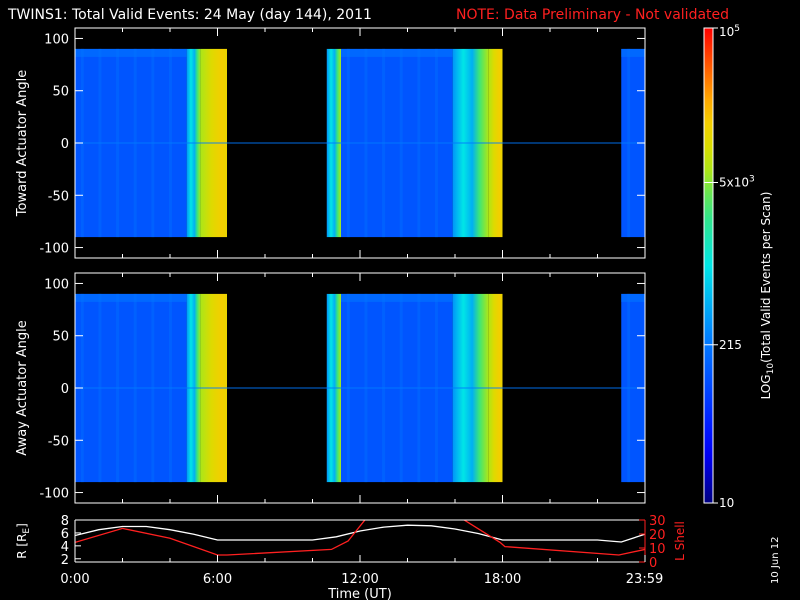 The width and height of the screenshot is (800, 600). What do you see at coordinates (360, 533) in the screenshot?
I see `series-line-r` at bounding box center [360, 533].